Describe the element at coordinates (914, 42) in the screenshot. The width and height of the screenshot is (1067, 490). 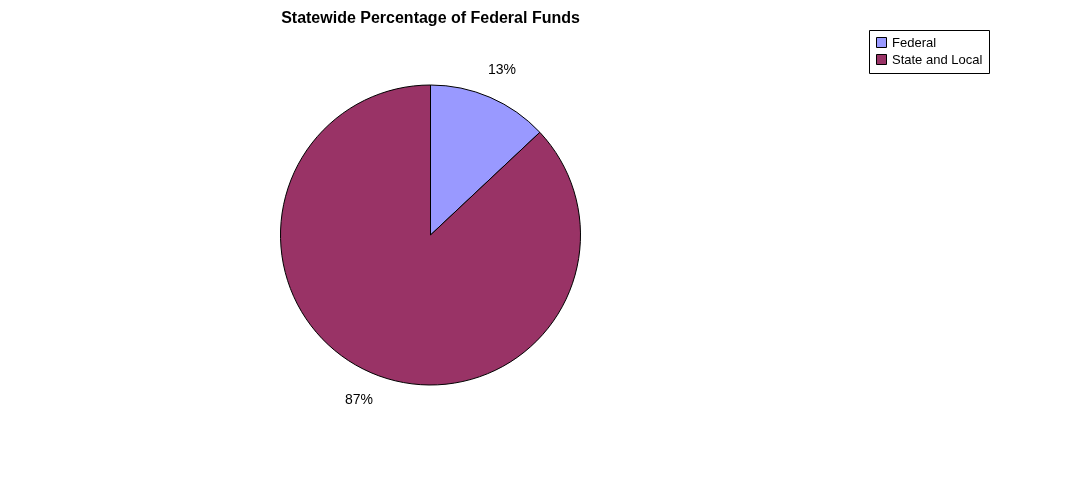
I see `legend-label: Federal` at that location.